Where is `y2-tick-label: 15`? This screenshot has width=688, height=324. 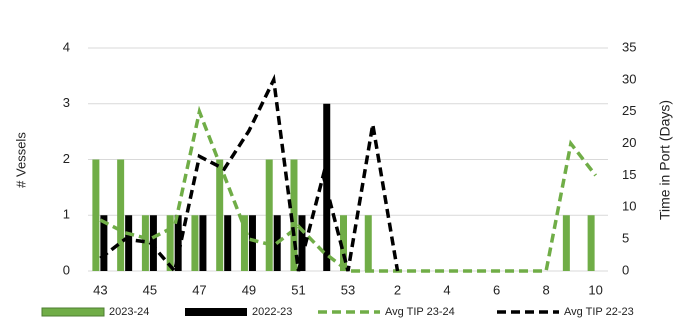
y2-tick-label: 15 is located at coordinates (629, 174).